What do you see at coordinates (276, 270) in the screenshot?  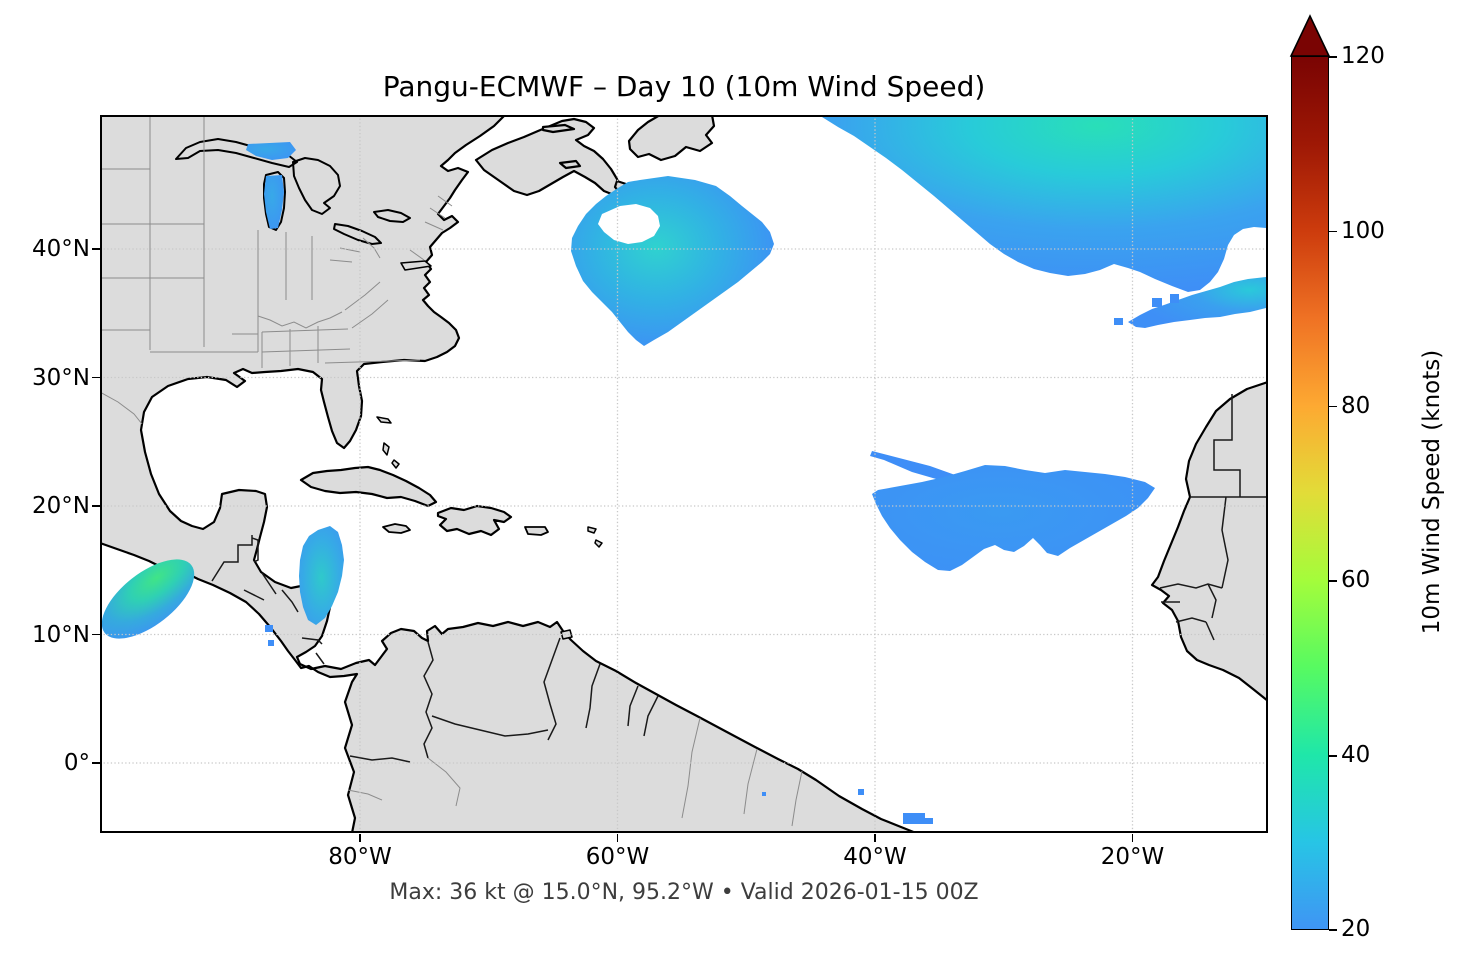 I see `state-borders` at bounding box center [276, 270].